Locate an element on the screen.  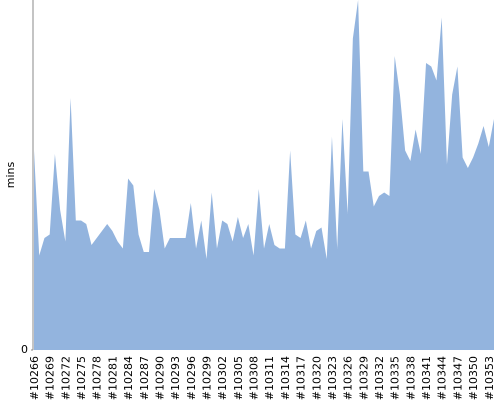
x-tick-label: #10350 is located at coordinates (473, 378).